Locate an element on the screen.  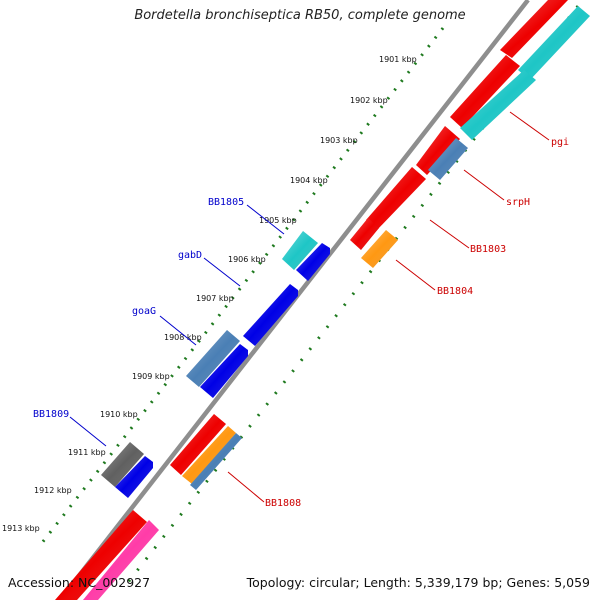
tick-label: 1901 kbp is located at coordinates (398, 59).